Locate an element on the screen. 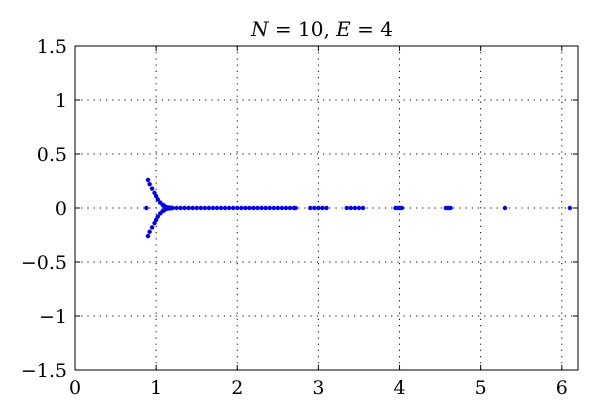 The image size is (600, 417). y-tick-label: −1.5 is located at coordinates (44, 371).